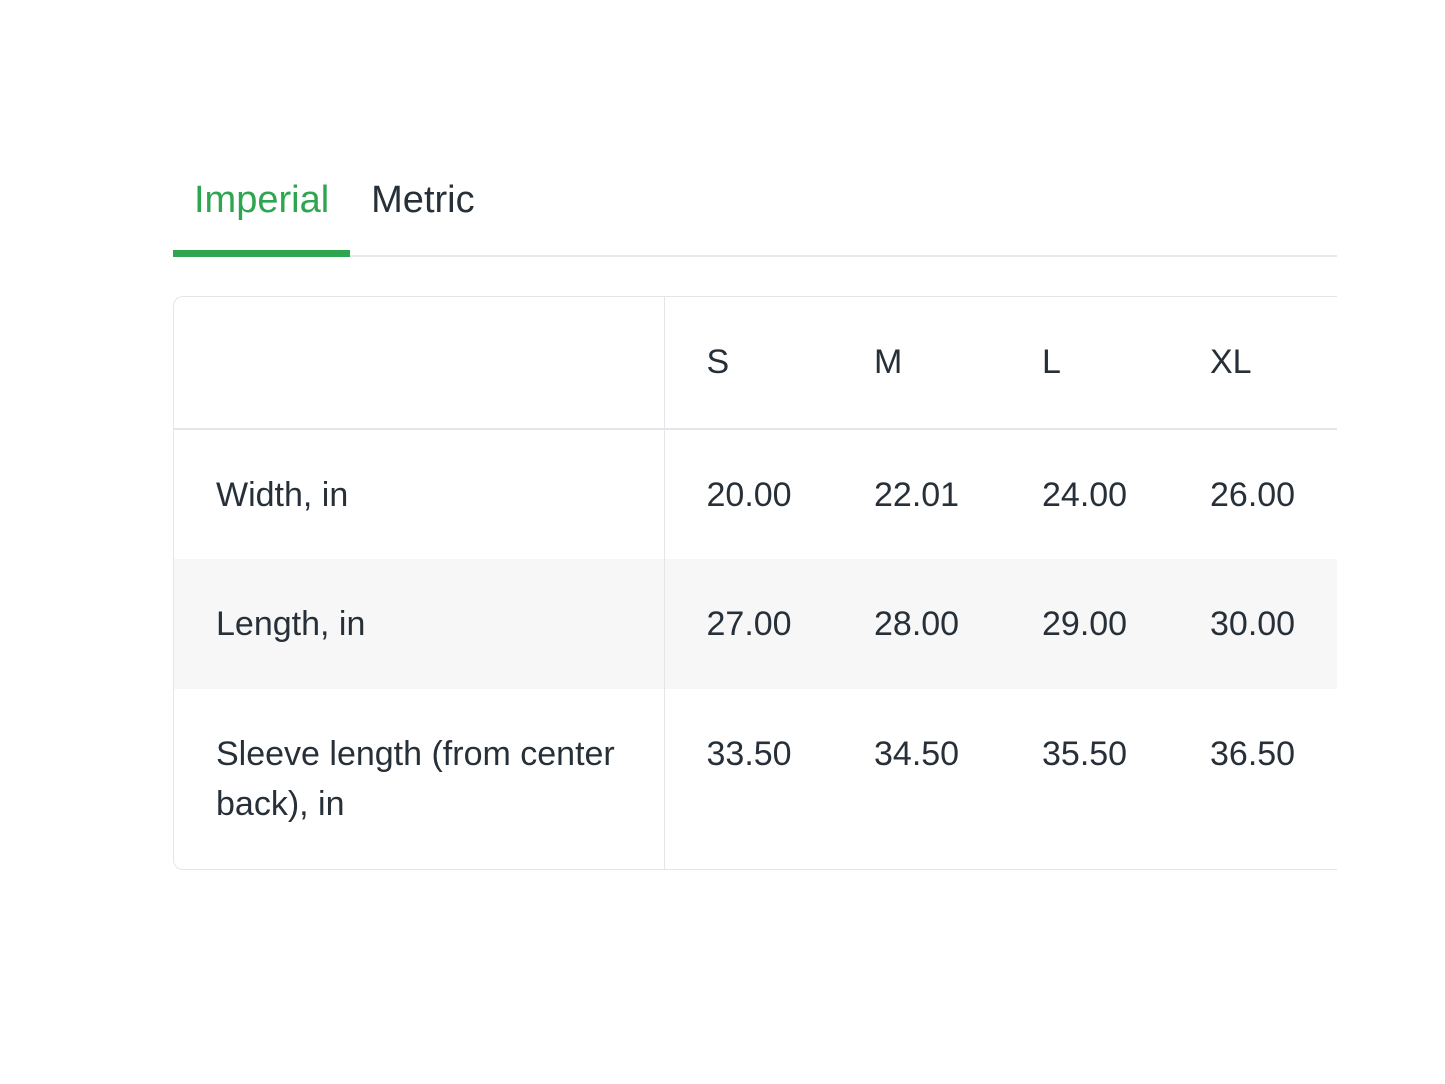 This screenshot has height=1084, width=1445. I want to click on cell-value: 20.00, so click(749, 495).